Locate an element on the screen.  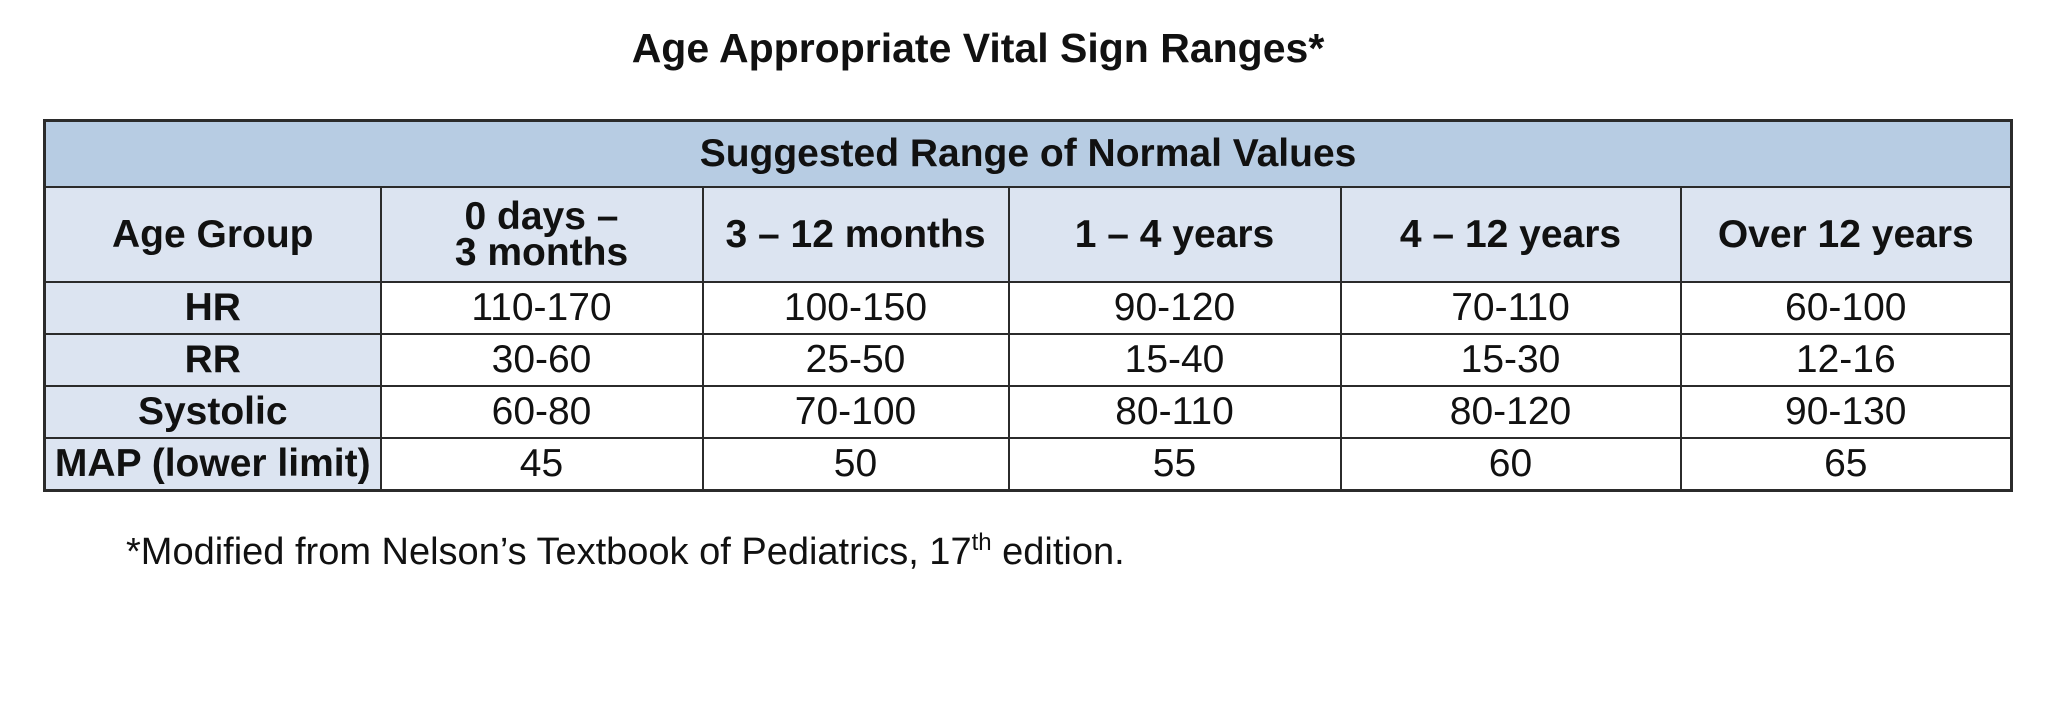
table-cell: 80-120 is located at coordinates (1510, 412).